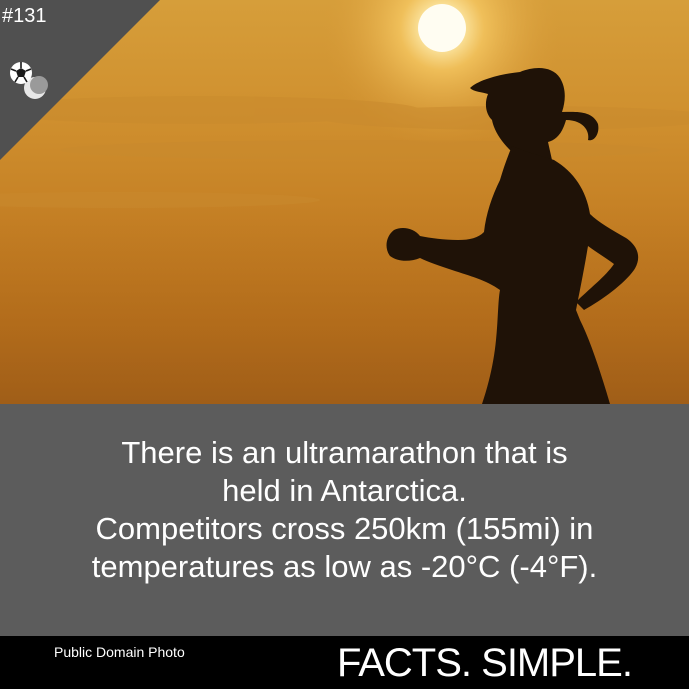 The height and width of the screenshot is (689, 689). I want to click on soccer-ball-and-moon-icon, so click(29, 80).